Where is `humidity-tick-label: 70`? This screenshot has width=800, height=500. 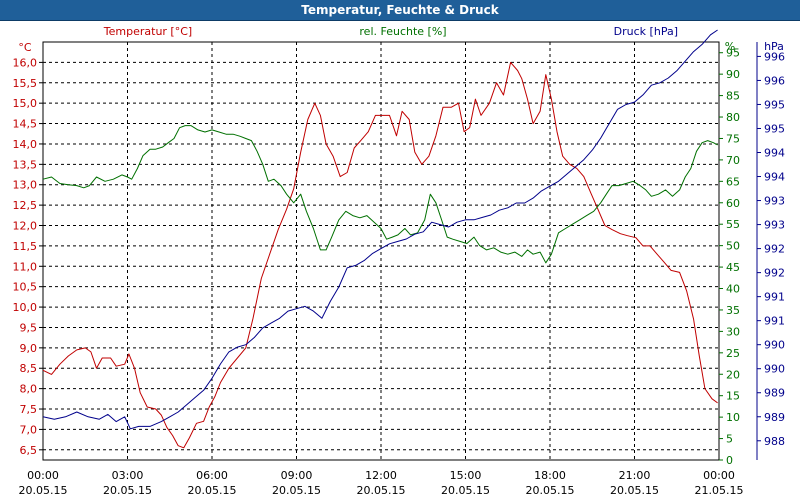
humidity-tick-label: 70 is located at coordinates (733, 160).